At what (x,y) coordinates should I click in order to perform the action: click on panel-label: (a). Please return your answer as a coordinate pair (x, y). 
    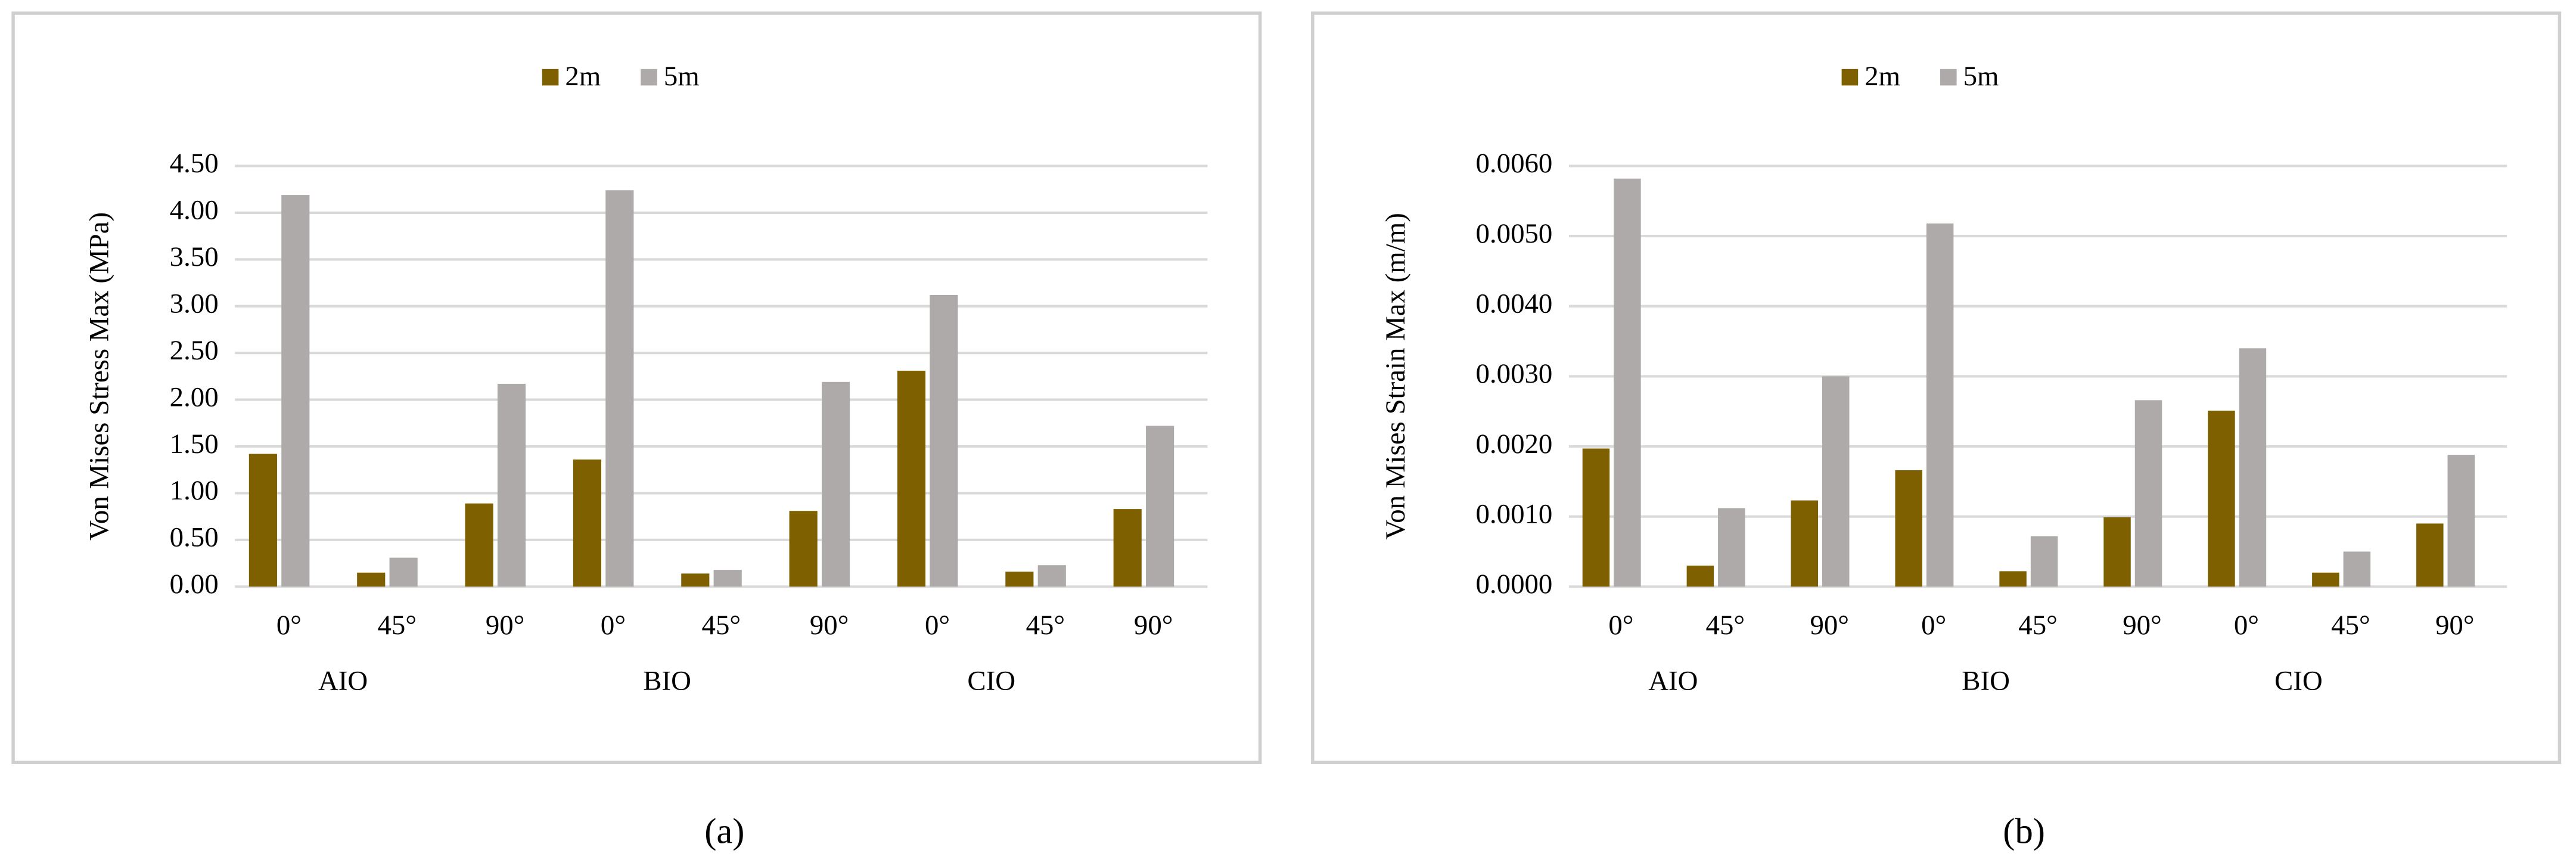
    Looking at the image, I should click on (724, 832).